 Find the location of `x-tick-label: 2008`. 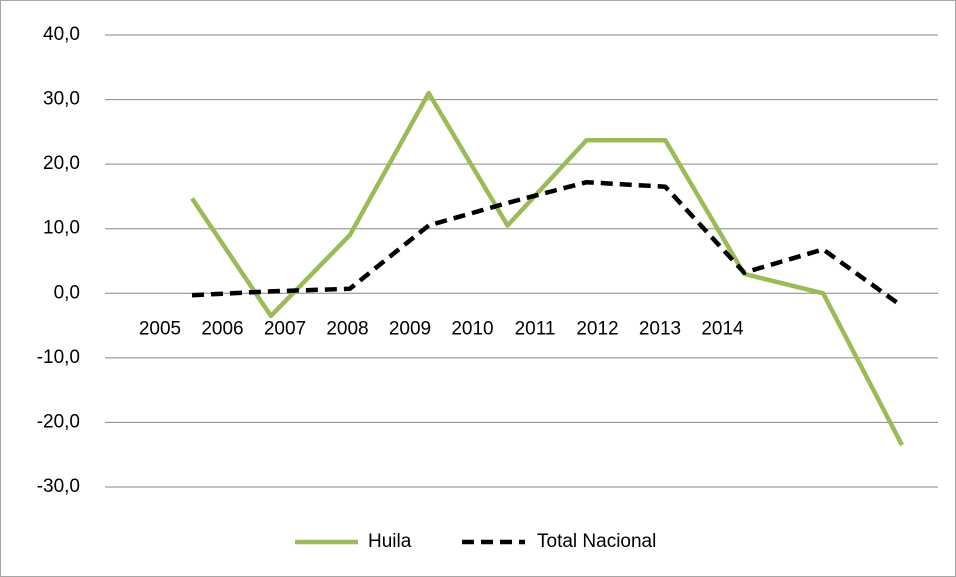

x-tick-label: 2008 is located at coordinates (347, 328).